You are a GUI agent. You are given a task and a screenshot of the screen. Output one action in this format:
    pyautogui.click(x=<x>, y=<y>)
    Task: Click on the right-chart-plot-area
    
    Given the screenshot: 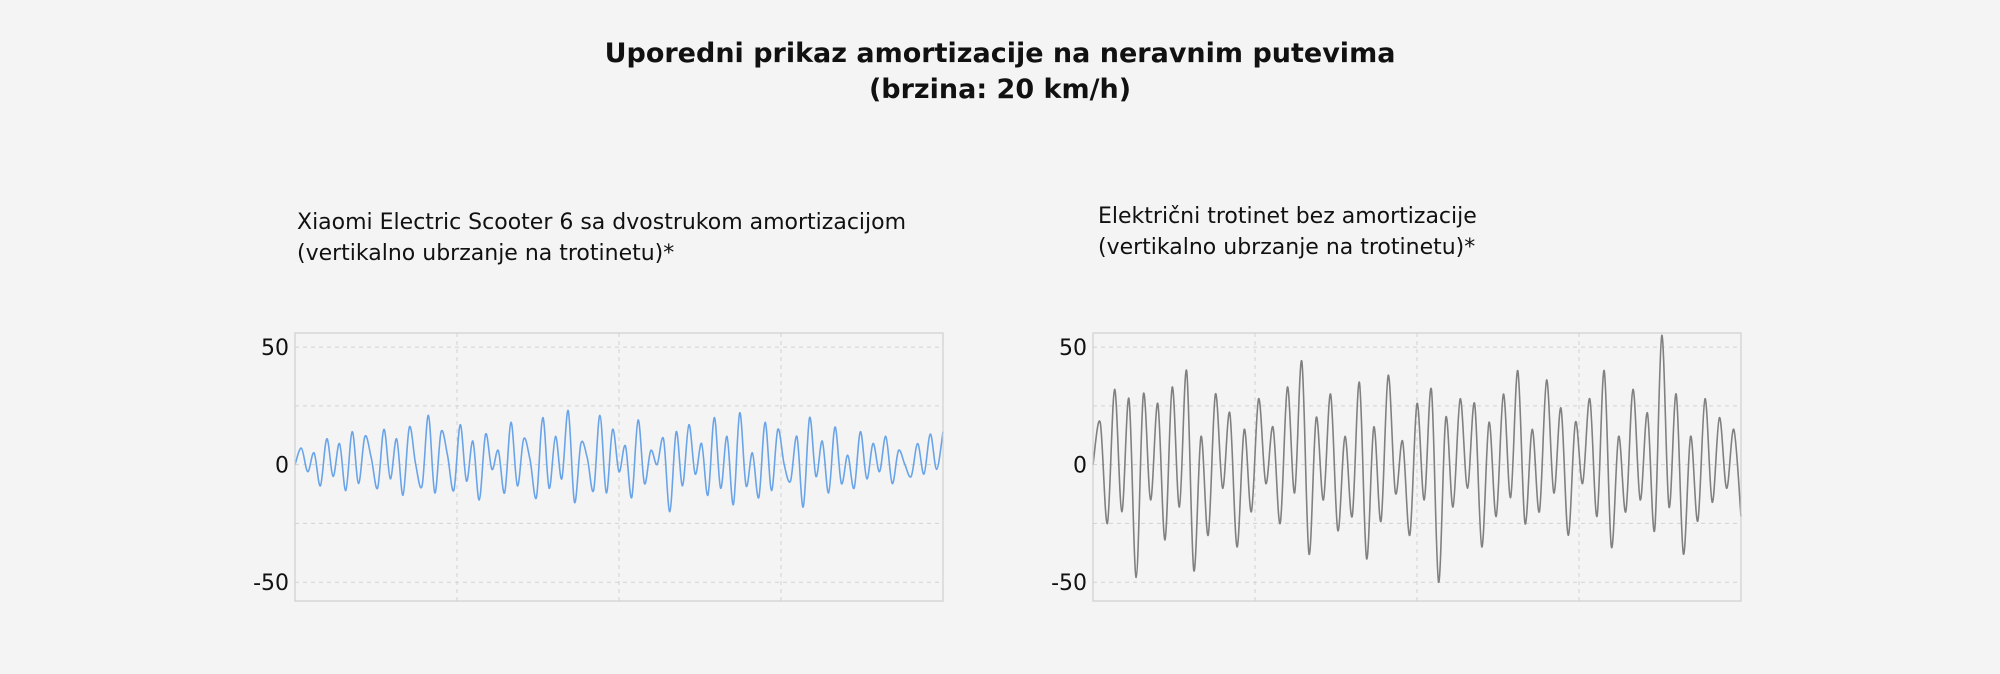 What is the action you would take?
    pyautogui.click(x=1417, y=467)
    